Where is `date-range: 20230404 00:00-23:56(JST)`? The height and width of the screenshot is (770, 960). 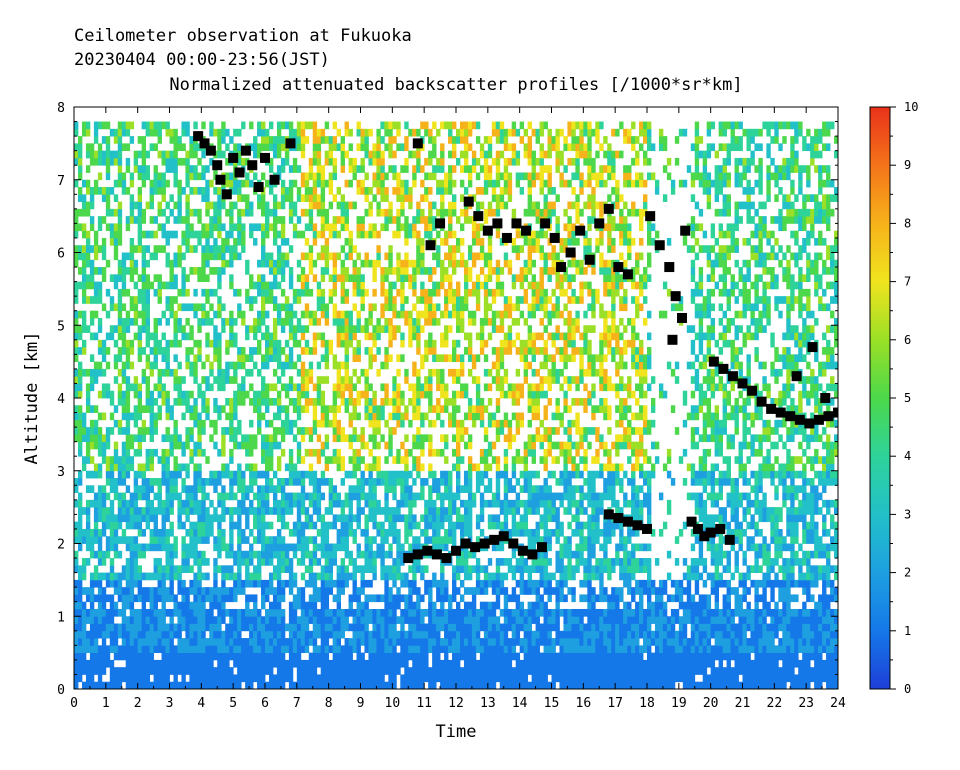 date-range: 20230404 00:00-23:56(JST) is located at coordinates (202, 60).